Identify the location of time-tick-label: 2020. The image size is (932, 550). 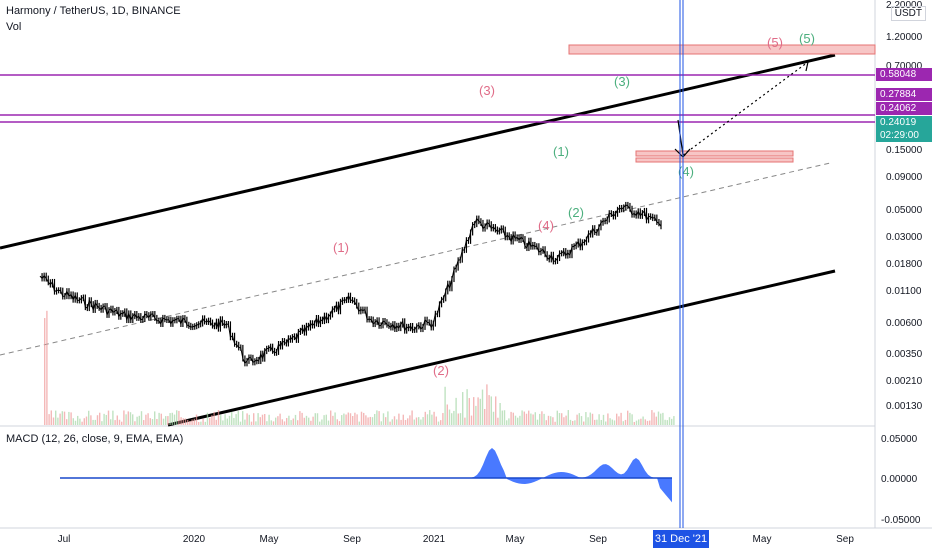
(194, 539).